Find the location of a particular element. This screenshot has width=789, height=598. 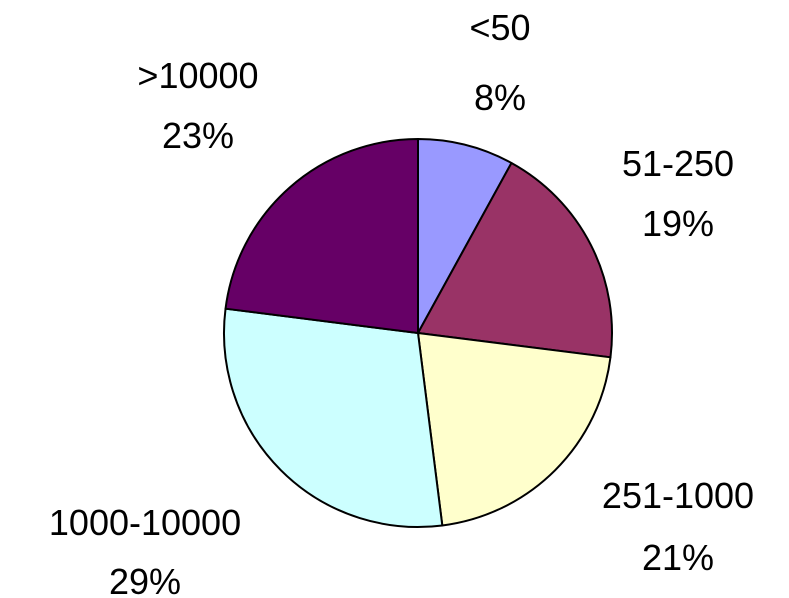

slice-category-label: 51-250 is located at coordinates (678, 163).